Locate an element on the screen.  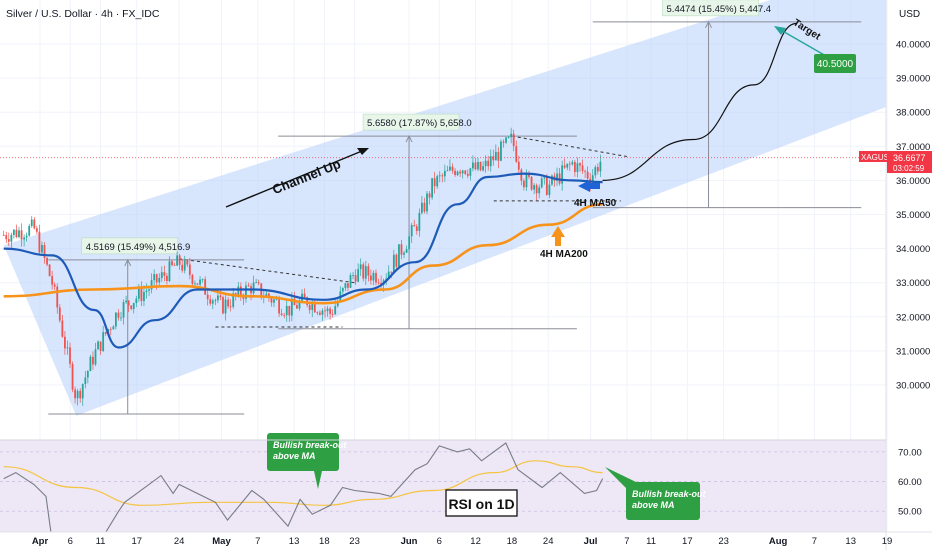
time-tick-label: 13 is located at coordinates (850, 541).